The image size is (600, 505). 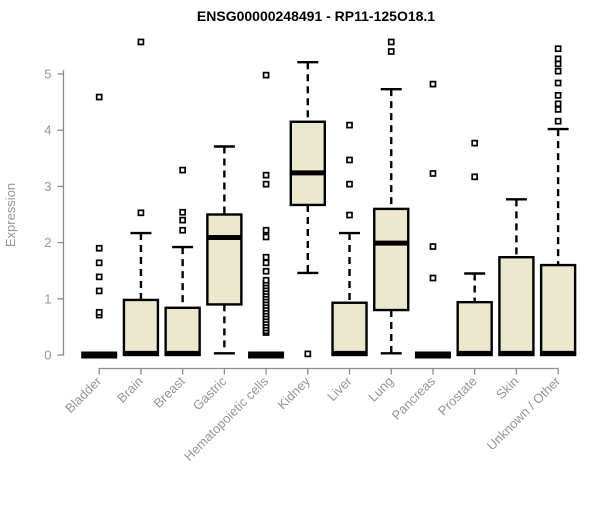 I want to click on boxplot-kidney, so click(x=307, y=209).